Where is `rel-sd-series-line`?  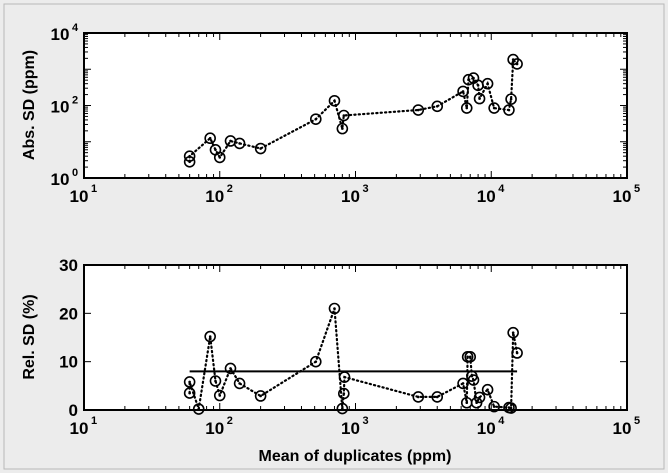
rel-sd-series-line is located at coordinates (353, 359).